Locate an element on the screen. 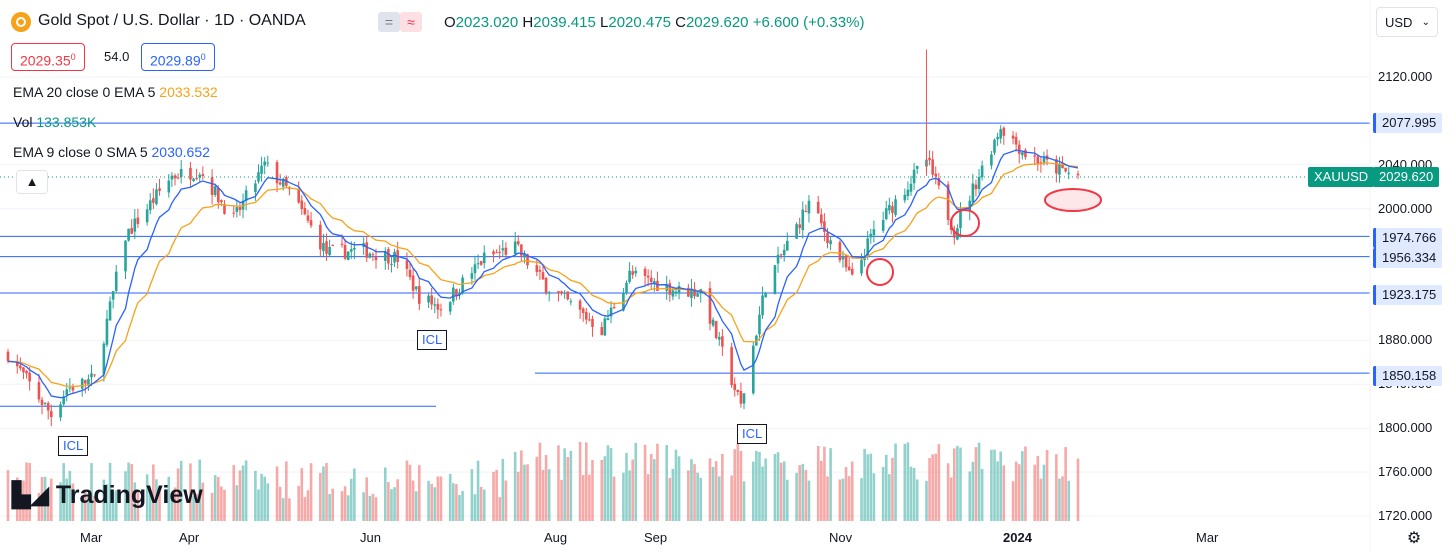  sell-price-box: 2029.350 is located at coordinates (48, 57).